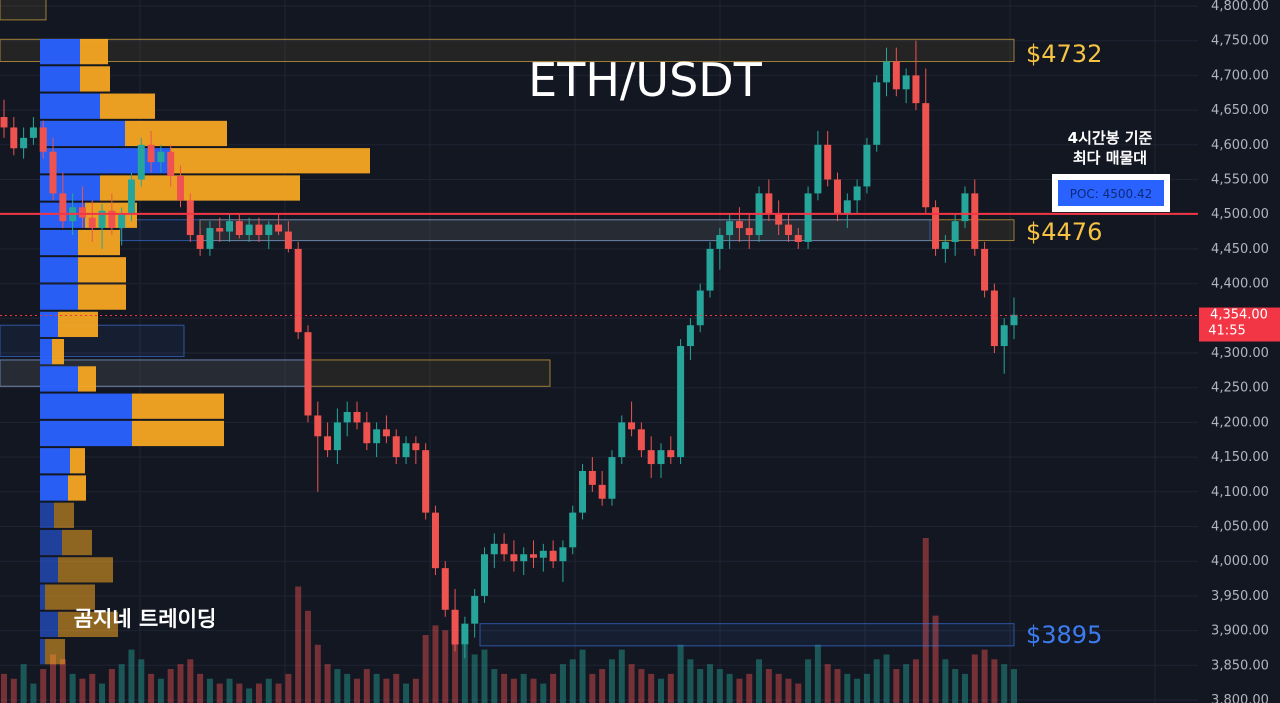  What do you see at coordinates (1111, 193) in the screenshot?
I see `poc-badge` at bounding box center [1111, 193].